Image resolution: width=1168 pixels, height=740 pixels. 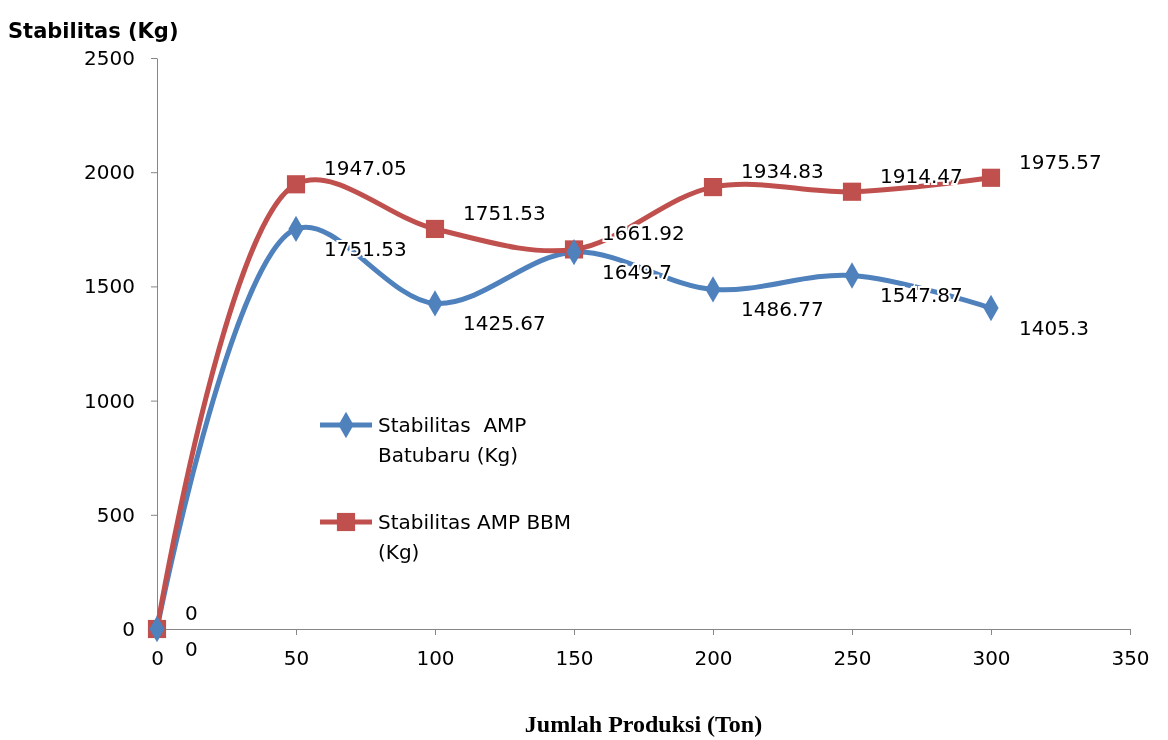 I want to click on y-tick-label: 1000, so click(x=109, y=400).